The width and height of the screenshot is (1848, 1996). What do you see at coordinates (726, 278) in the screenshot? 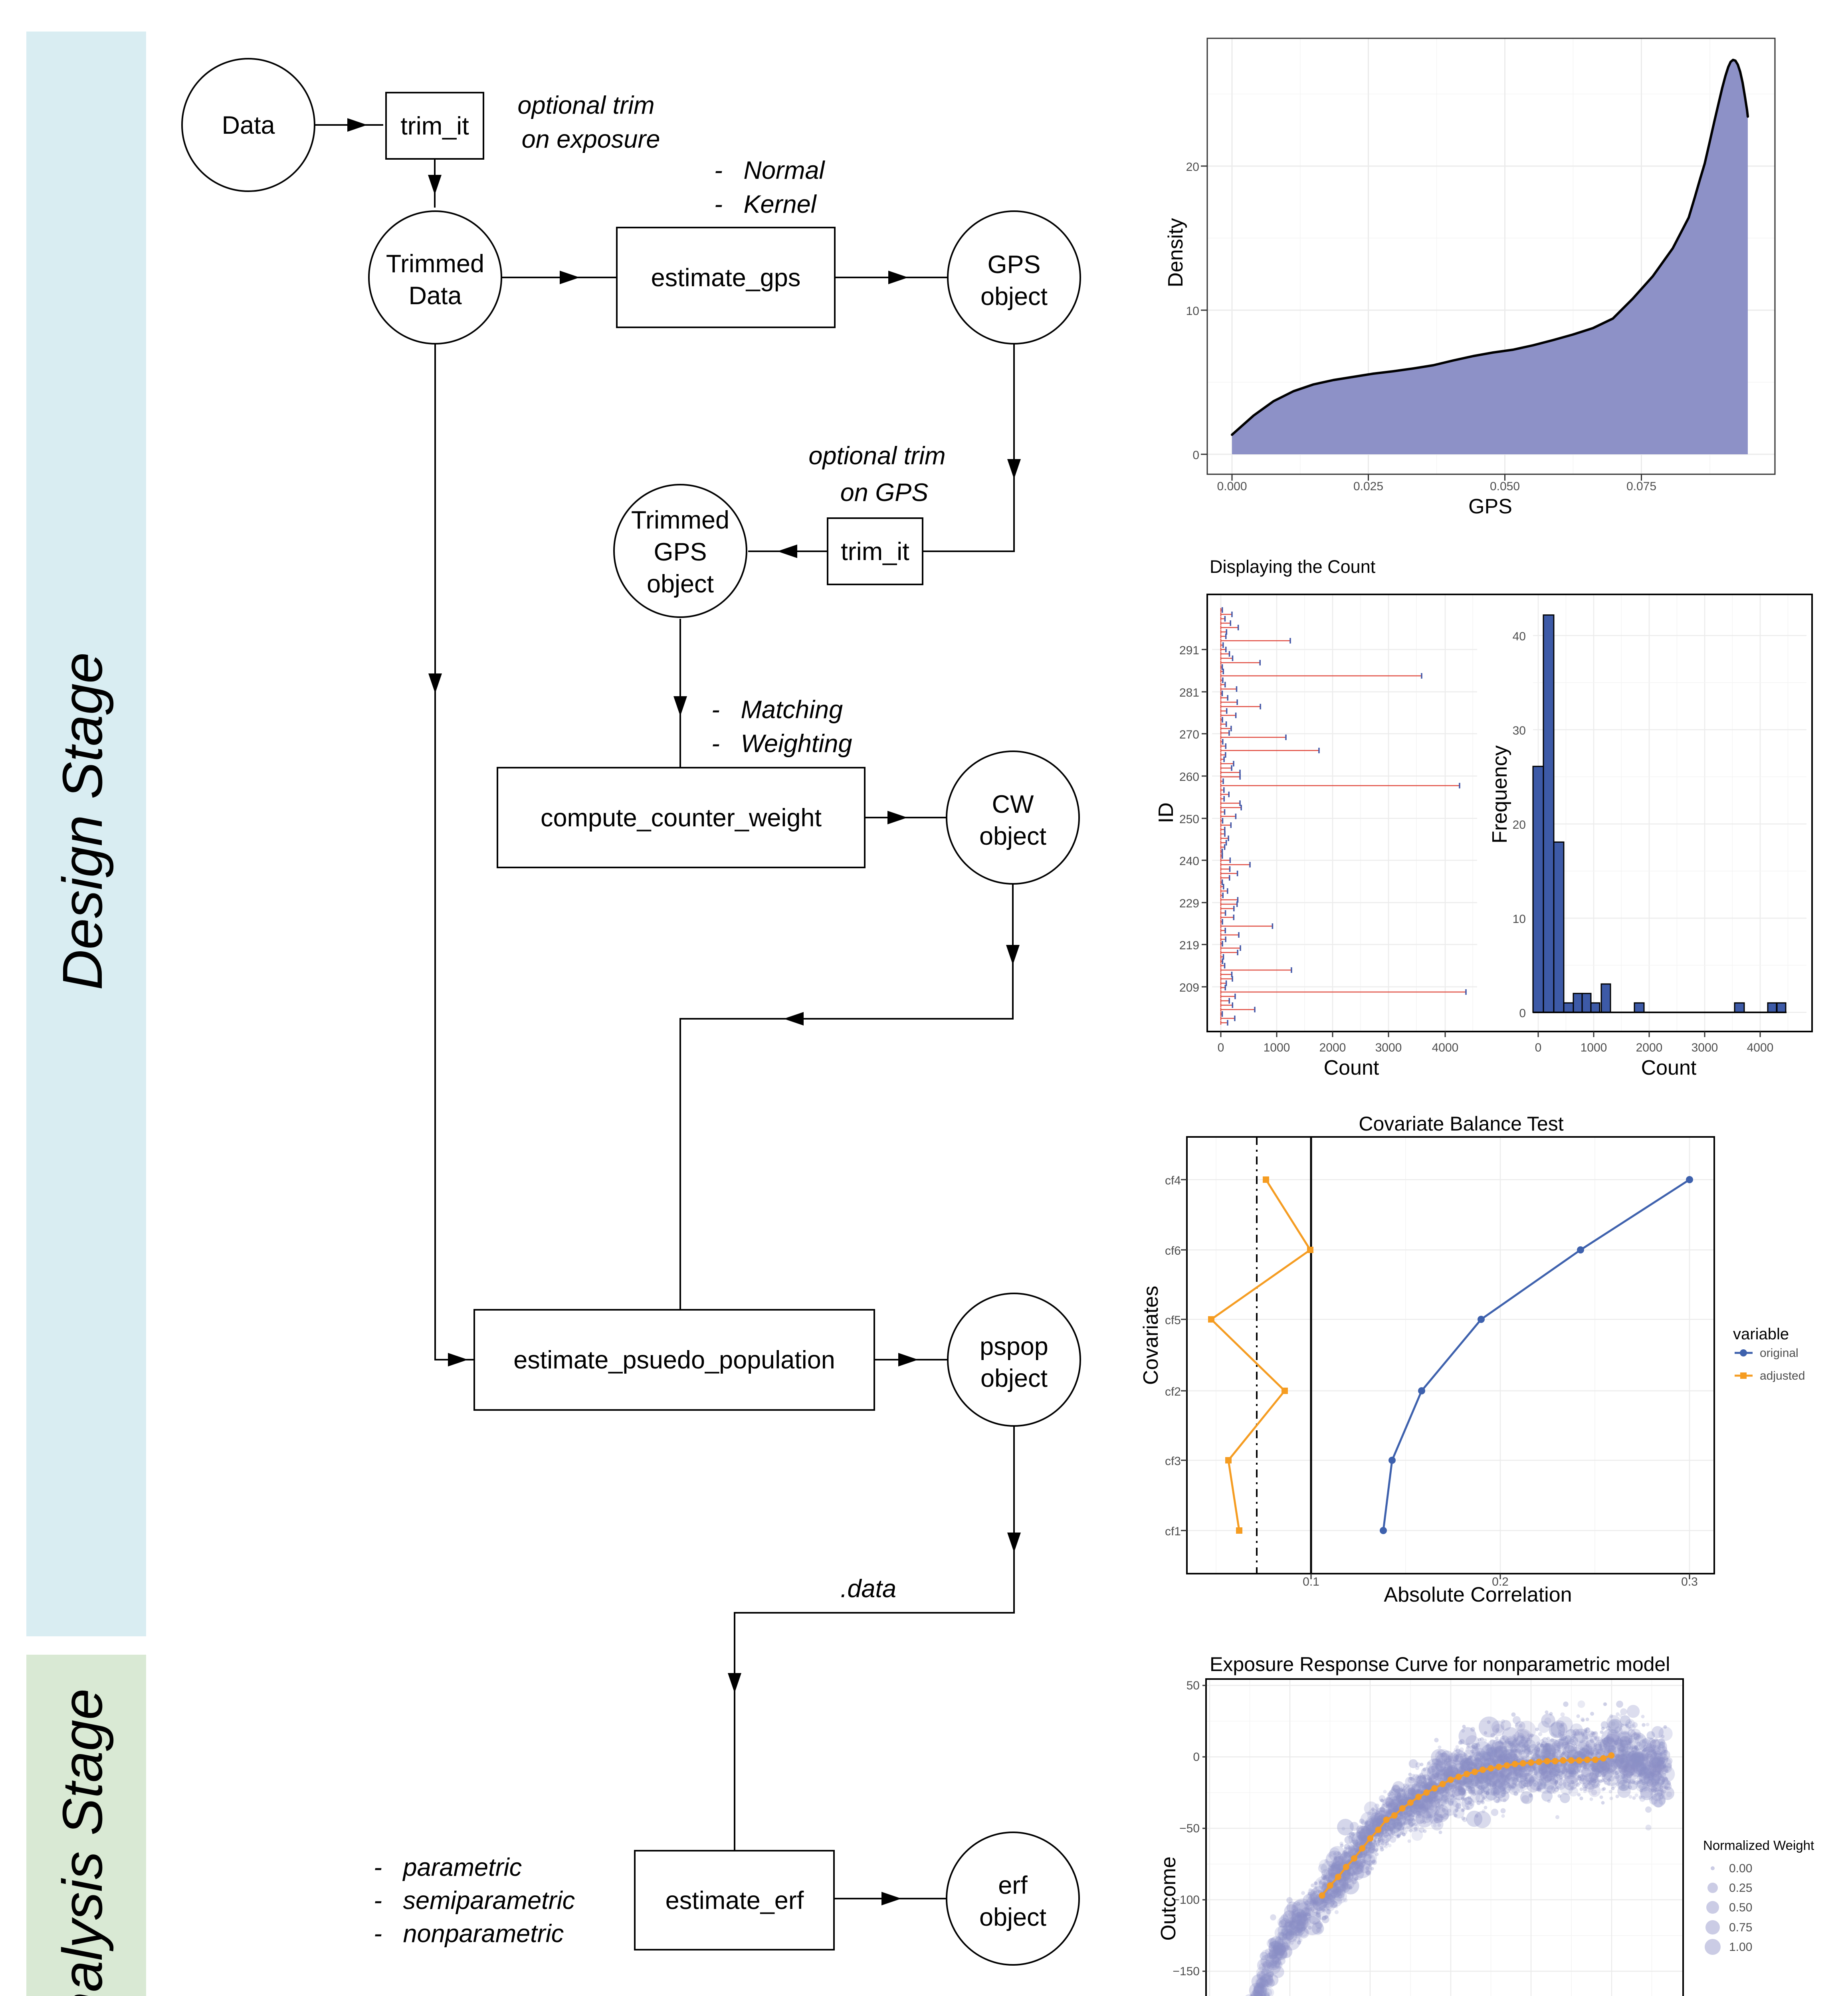
I see `svg-text: estimate_gps` at bounding box center [726, 278].